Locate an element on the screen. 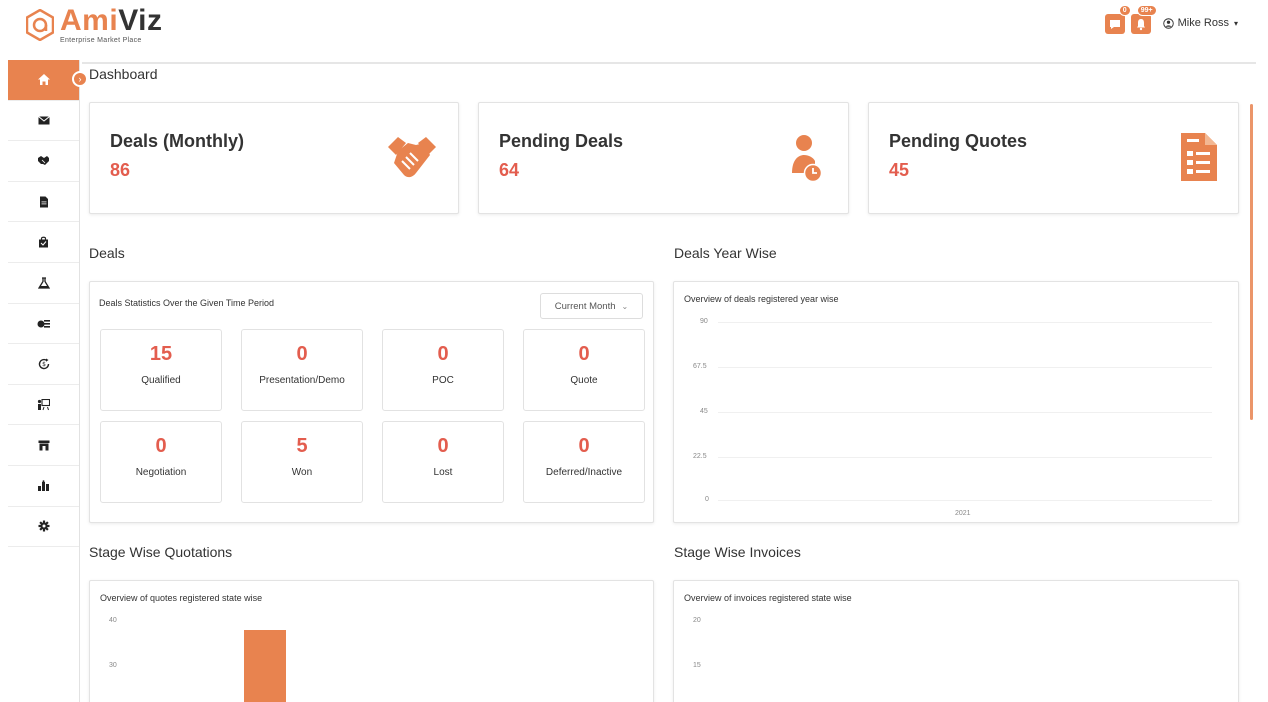 This screenshot has height=702, width=1268. stat-card-won: 5 Won is located at coordinates (302, 462).